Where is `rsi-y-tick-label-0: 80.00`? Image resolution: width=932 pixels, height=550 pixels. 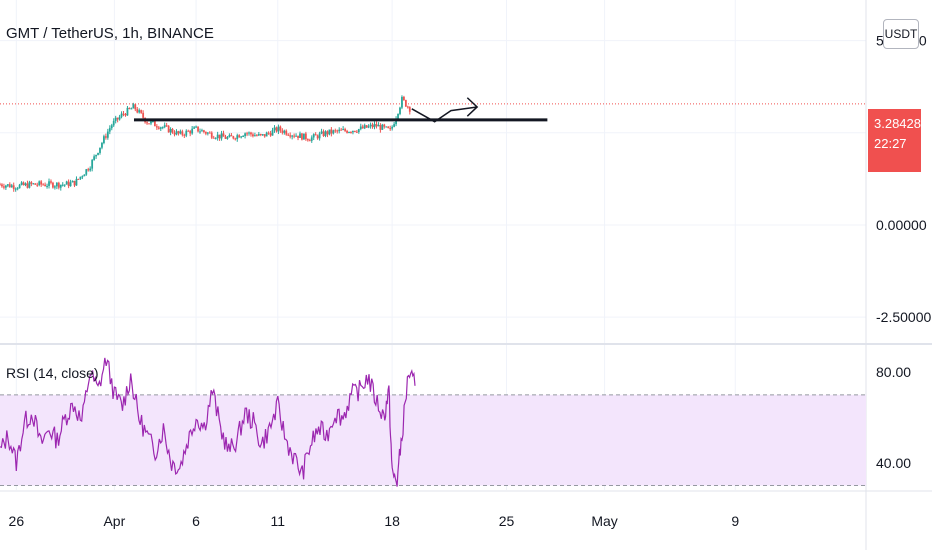
rsi-y-tick-label-0: 80.00 is located at coordinates (893, 372).